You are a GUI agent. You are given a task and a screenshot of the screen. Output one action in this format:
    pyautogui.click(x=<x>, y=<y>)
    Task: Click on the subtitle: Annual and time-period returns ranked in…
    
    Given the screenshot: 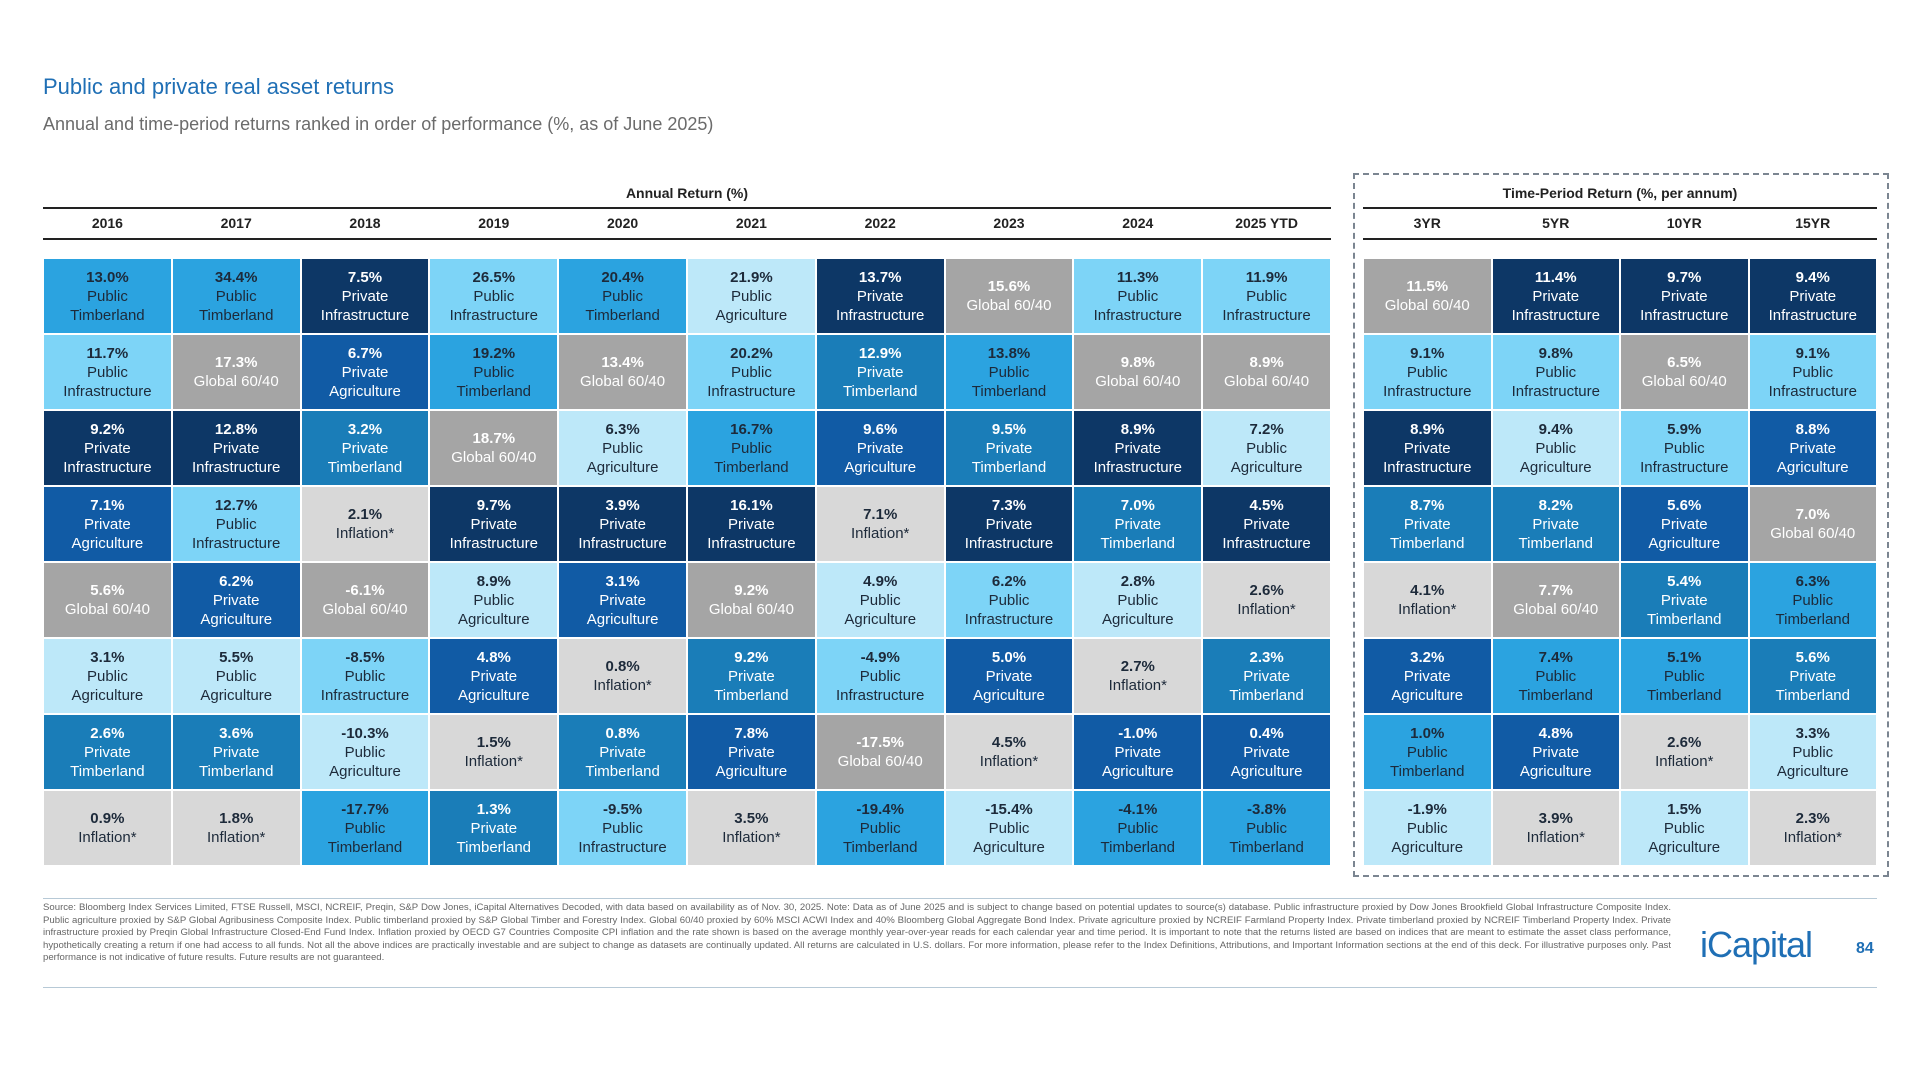 What is the action you would take?
    pyautogui.click(x=378, y=124)
    